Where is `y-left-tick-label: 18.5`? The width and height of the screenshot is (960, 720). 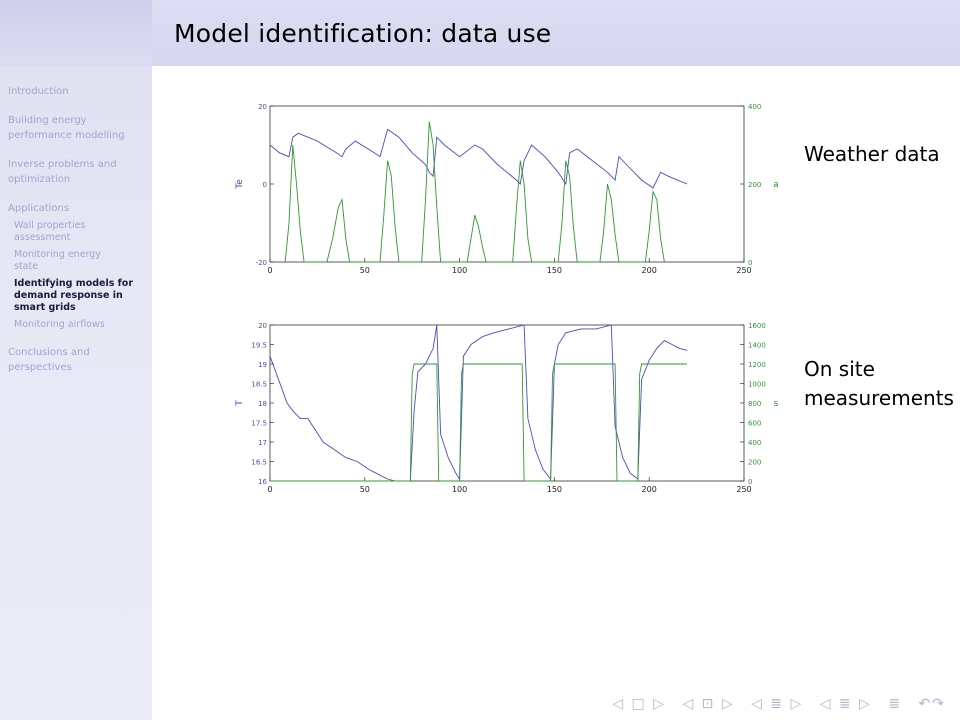 y-left-tick-label: 18.5 is located at coordinates (259, 385).